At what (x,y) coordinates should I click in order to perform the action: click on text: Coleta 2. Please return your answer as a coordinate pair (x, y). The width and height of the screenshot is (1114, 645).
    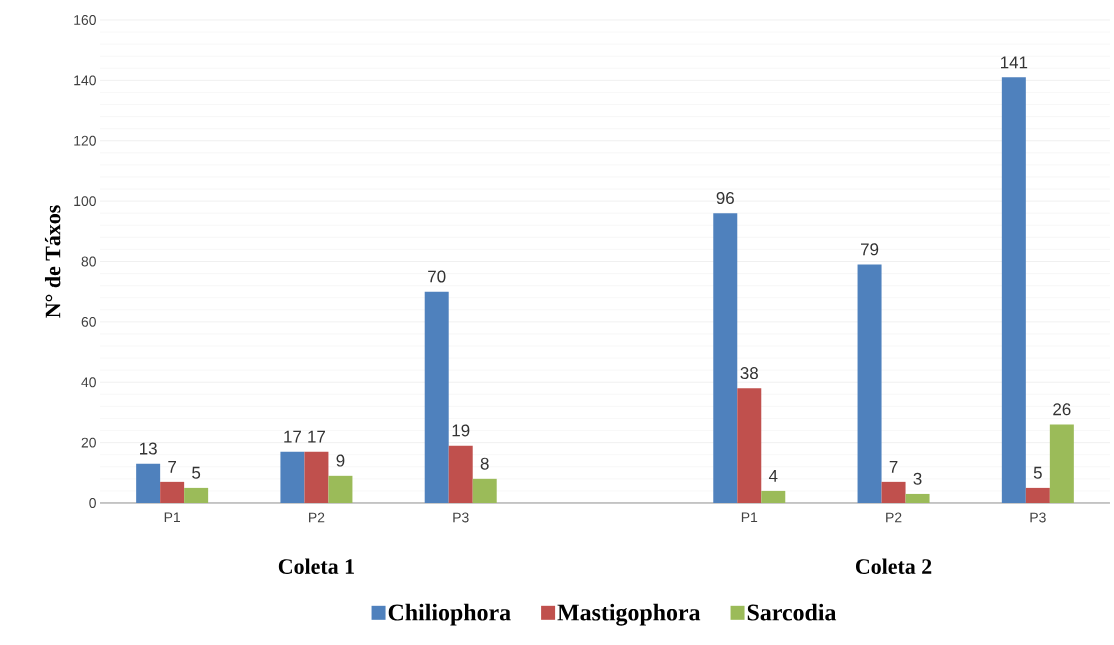
    Looking at the image, I should click on (893, 566).